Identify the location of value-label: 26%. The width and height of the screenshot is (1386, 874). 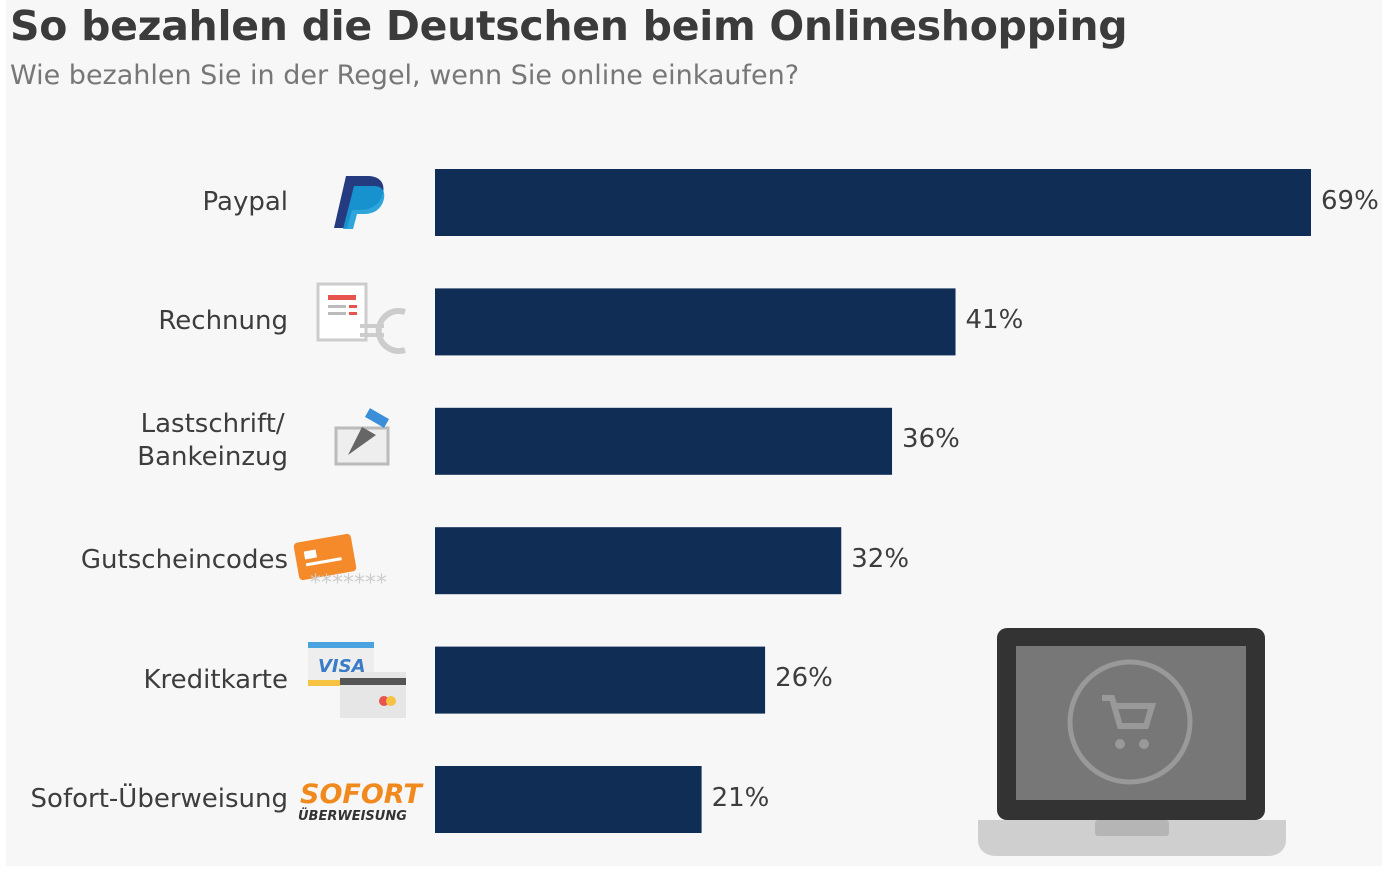
(804, 678).